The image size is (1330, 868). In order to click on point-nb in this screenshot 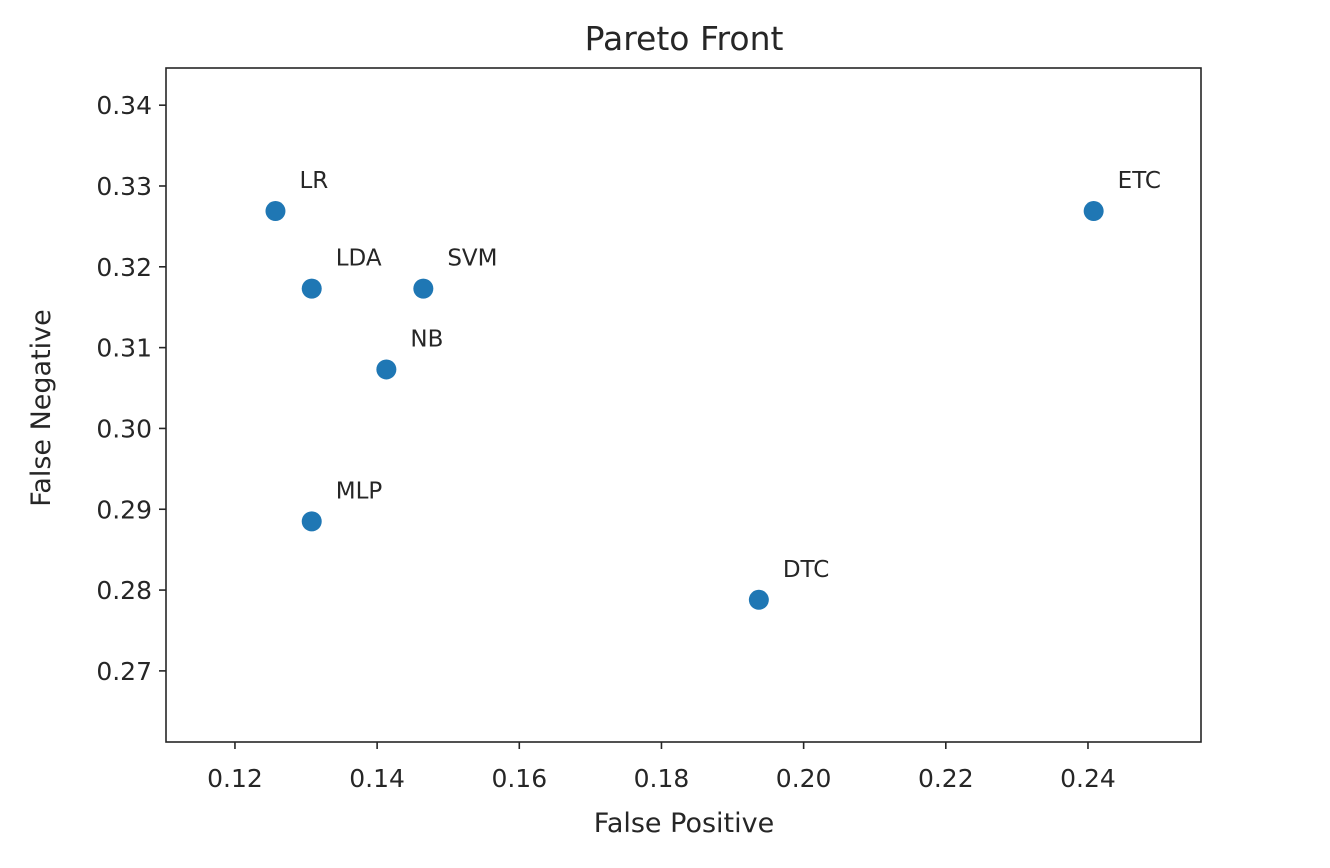, I will do `click(386, 369)`.